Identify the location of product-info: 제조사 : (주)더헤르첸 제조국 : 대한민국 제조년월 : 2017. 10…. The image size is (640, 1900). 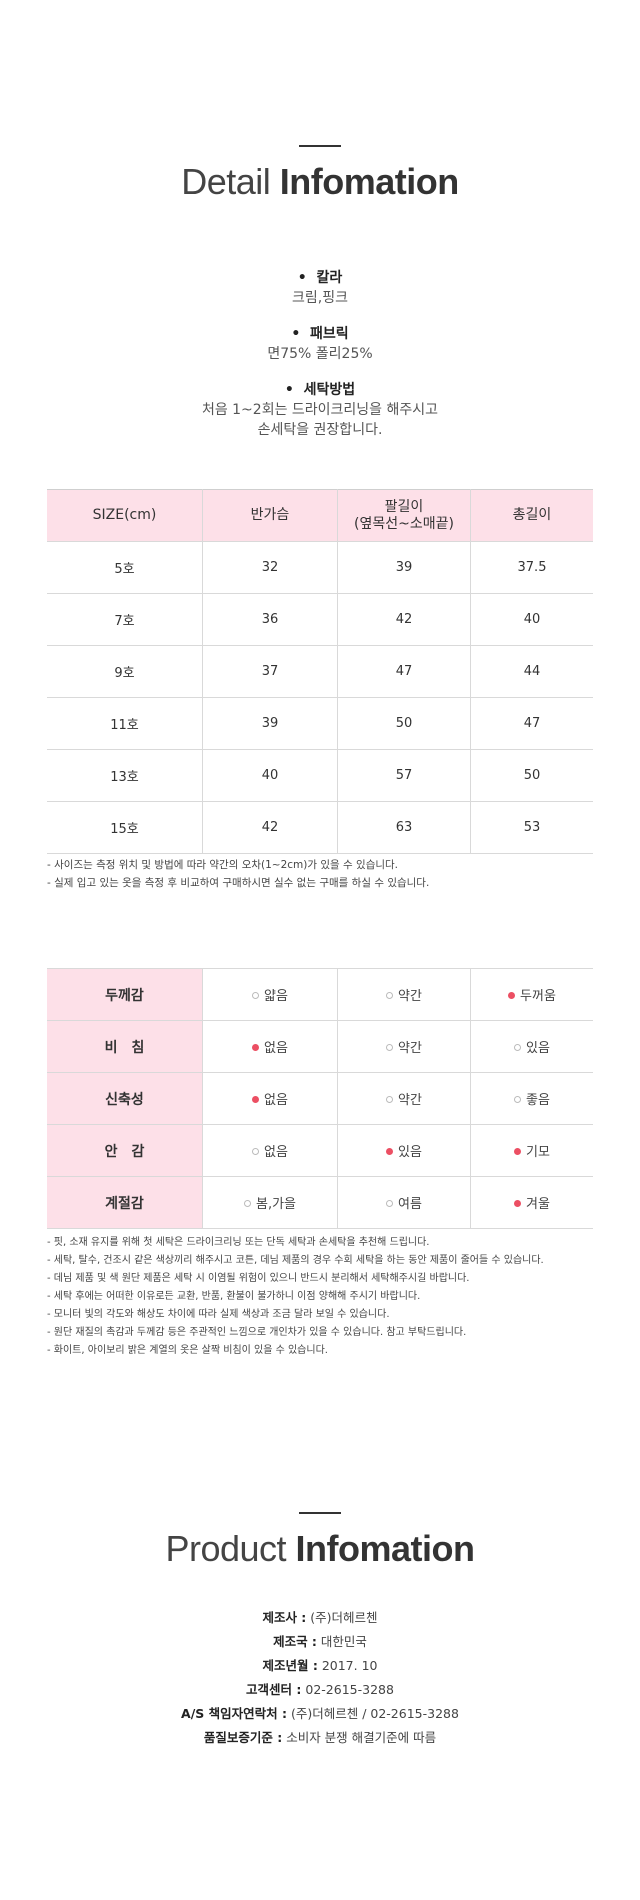
(320, 1678).